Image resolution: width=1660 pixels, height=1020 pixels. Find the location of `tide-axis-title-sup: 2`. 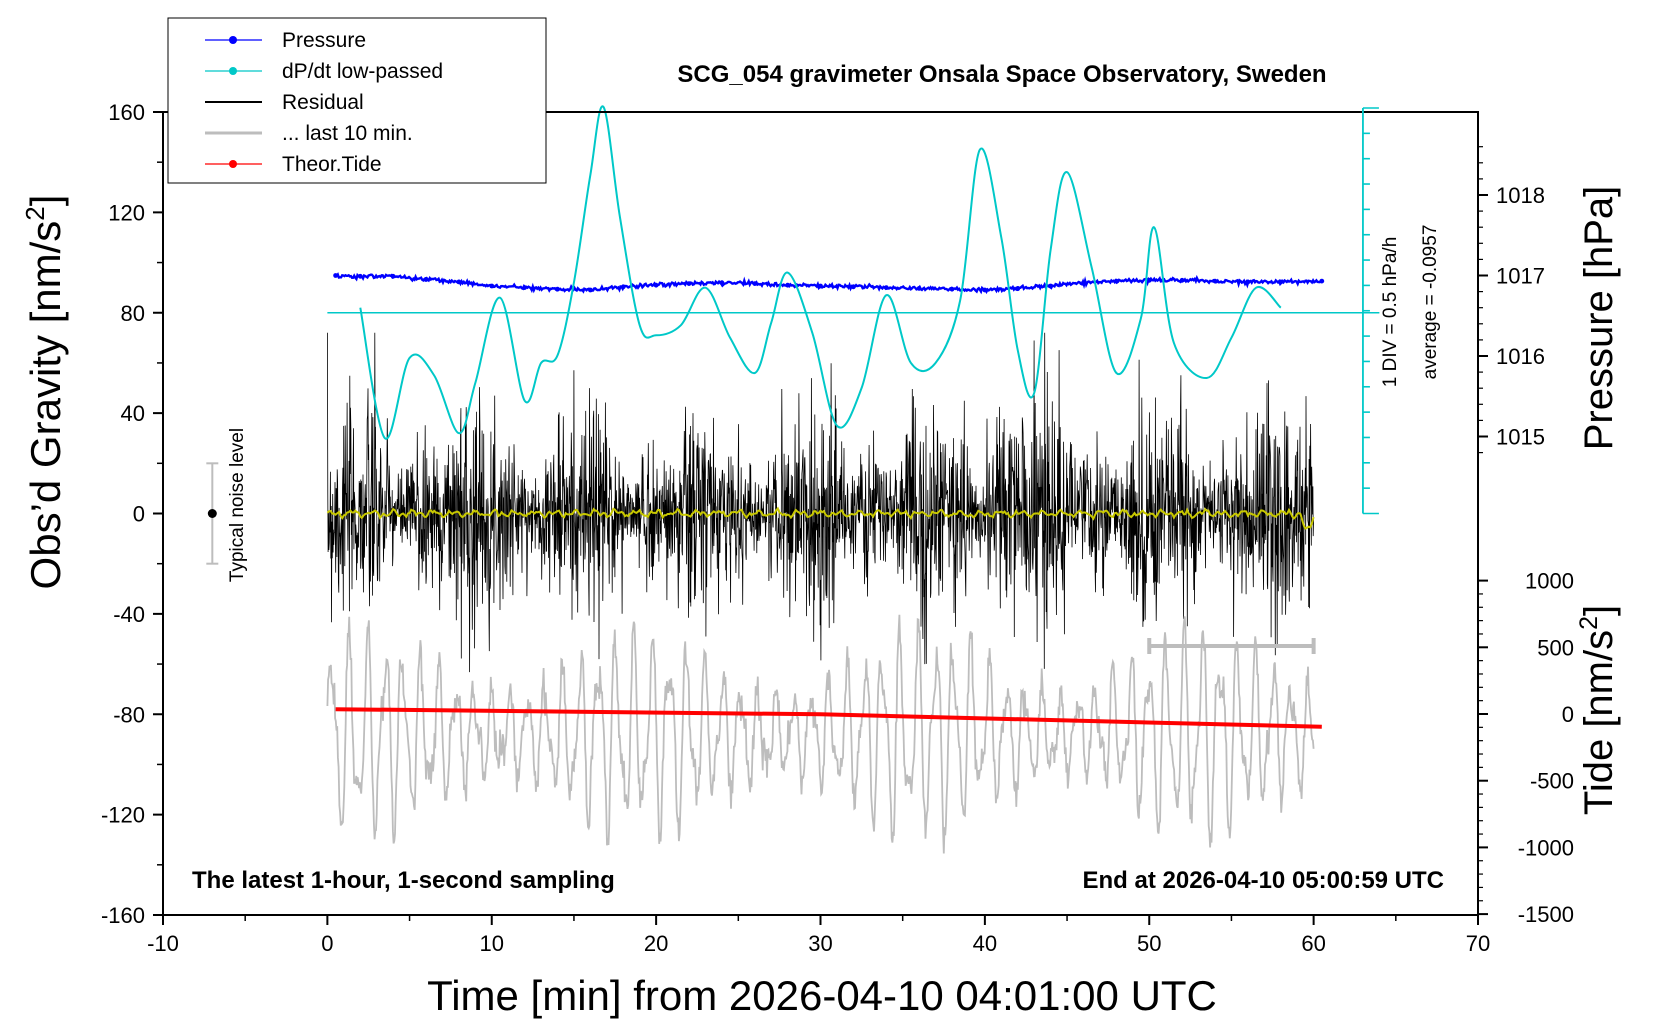

tide-axis-title-sup: 2 is located at coordinates (1589, 623).